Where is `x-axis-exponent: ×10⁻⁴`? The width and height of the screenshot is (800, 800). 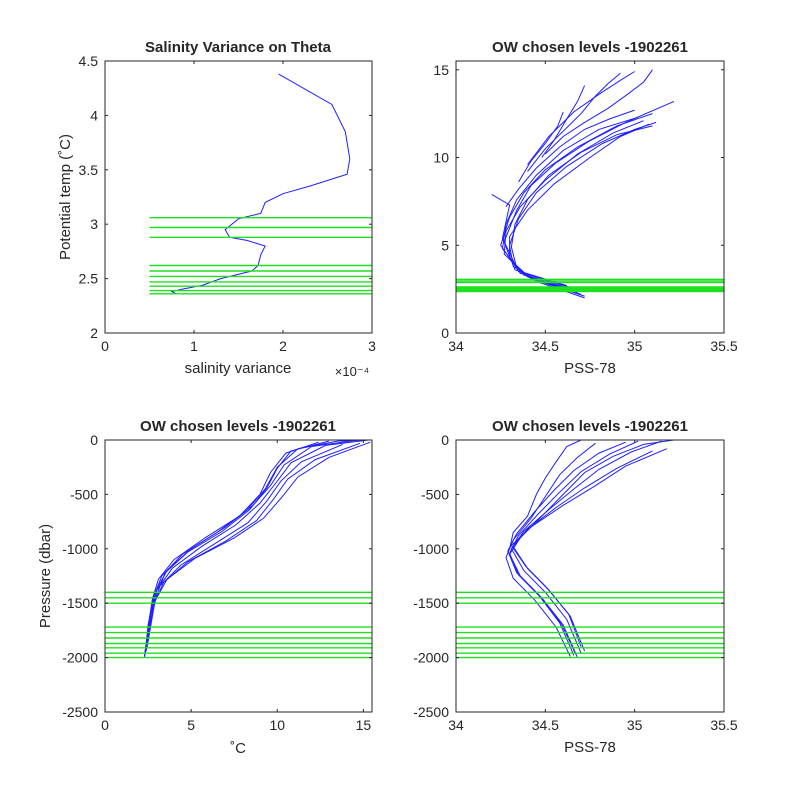 x-axis-exponent: ×10⁻⁴ is located at coordinates (352, 371).